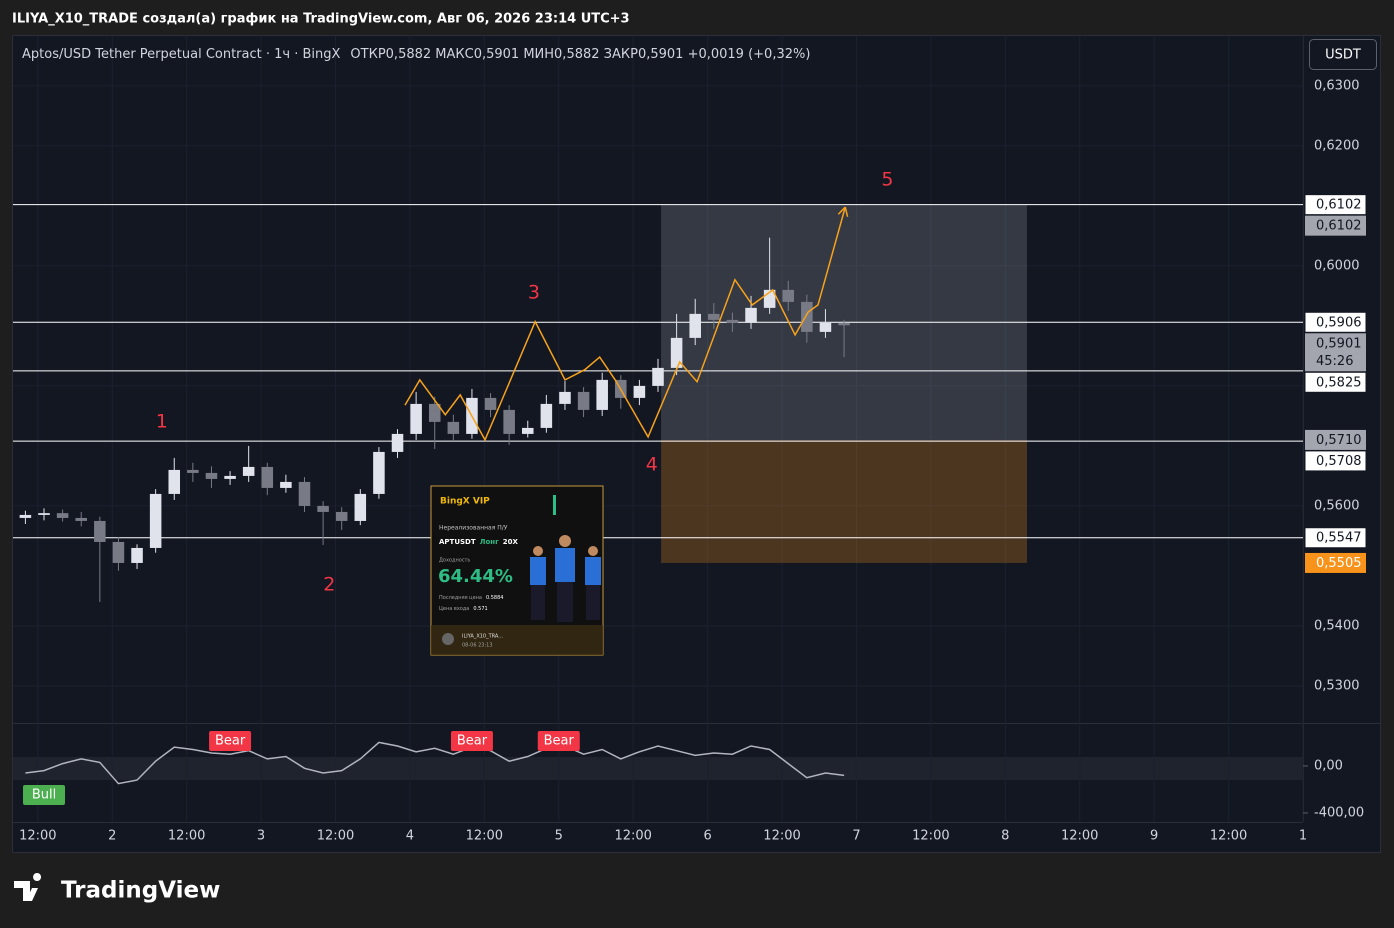  I want to click on wave-label: 3, so click(534, 292).